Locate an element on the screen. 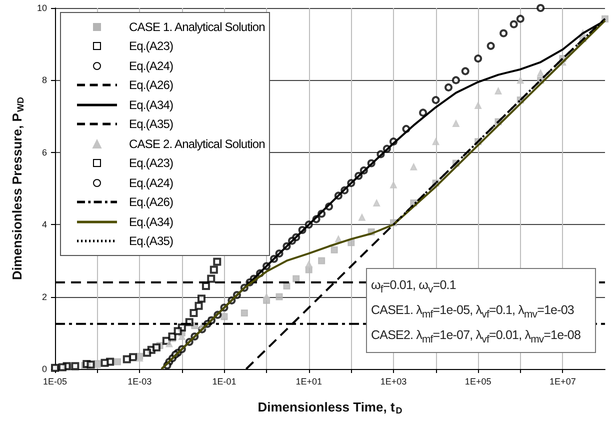 Image resolution: width=616 pixels, height=427 pixels. y-tick-label: 4 is located at coordinates (44, 225).